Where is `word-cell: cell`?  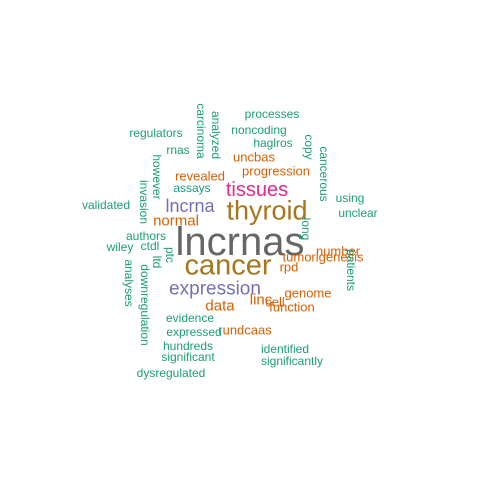
word-cell: cell is located at coordinates (275, 302).